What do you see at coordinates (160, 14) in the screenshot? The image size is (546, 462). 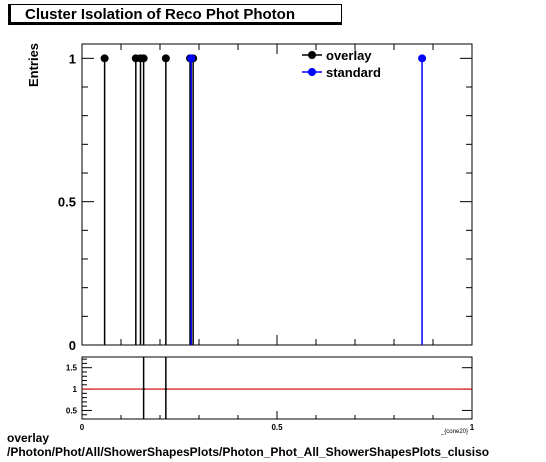 I see `chart-title: Cluster Isolation of Reco Phot Photon` at bounding box center [160, 14].